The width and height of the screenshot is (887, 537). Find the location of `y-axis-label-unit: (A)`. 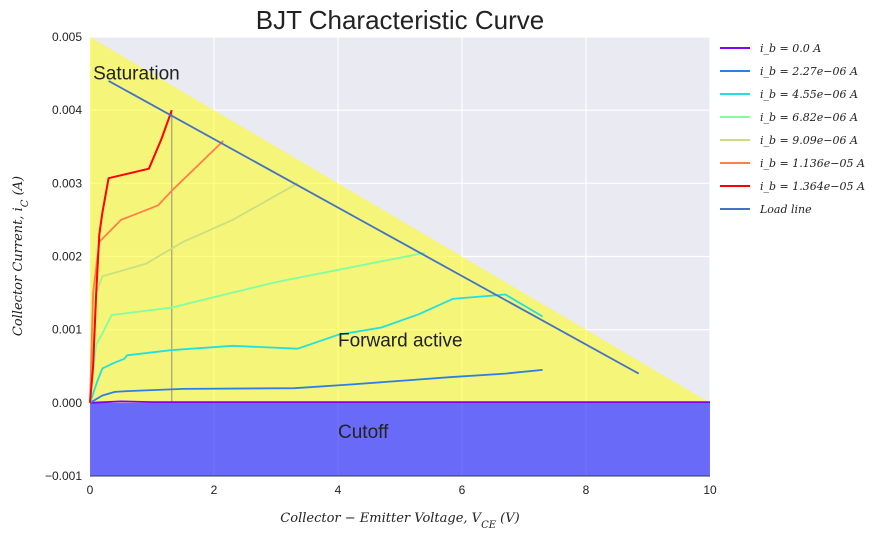

y-axis-label-unit: (A) is located at coordinates (18, 188).